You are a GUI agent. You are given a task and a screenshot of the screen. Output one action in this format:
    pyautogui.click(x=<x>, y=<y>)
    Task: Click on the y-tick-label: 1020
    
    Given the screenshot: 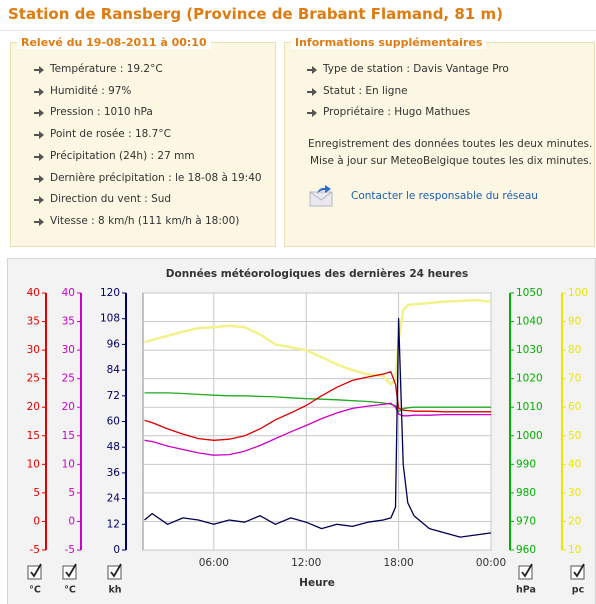 What is the action you would take?
    pyautogui.click(x=529, y=379)
    